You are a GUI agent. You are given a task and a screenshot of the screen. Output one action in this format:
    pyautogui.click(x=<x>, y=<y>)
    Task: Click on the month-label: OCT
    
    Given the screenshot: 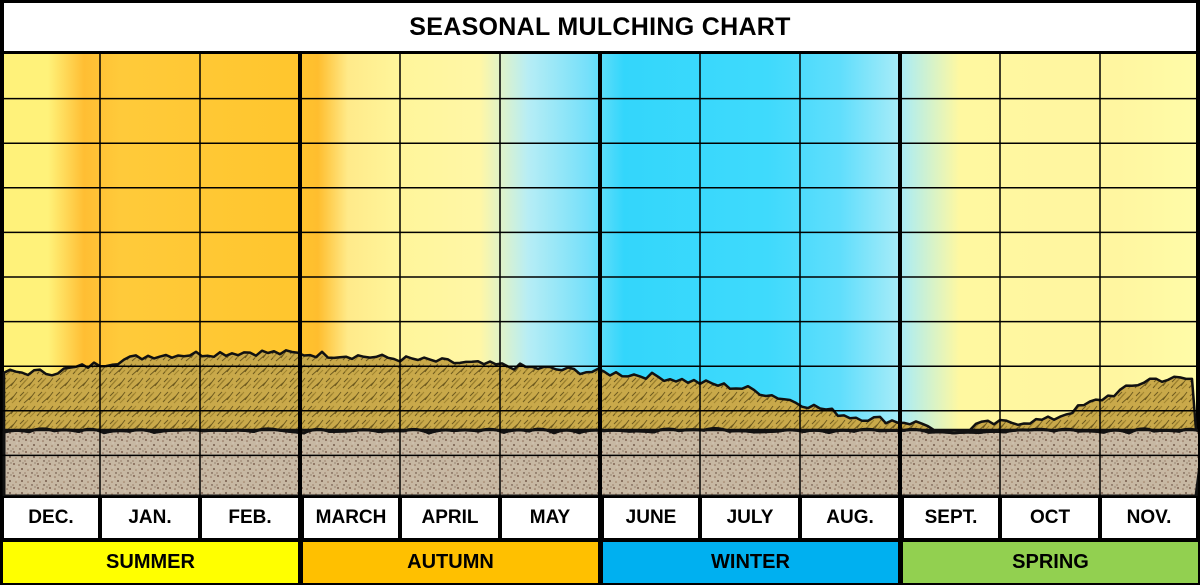 What is the action you would take?
    pyautogui.click(x=1050, y=518)
    